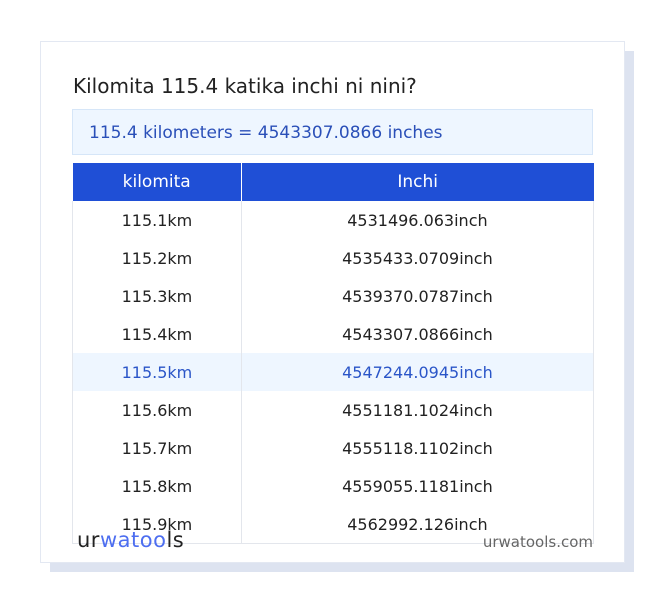  Describe the element at coordinates (417, 372) in the screenshot. I see `inch-cell: 4547244.0945inch` at that location.